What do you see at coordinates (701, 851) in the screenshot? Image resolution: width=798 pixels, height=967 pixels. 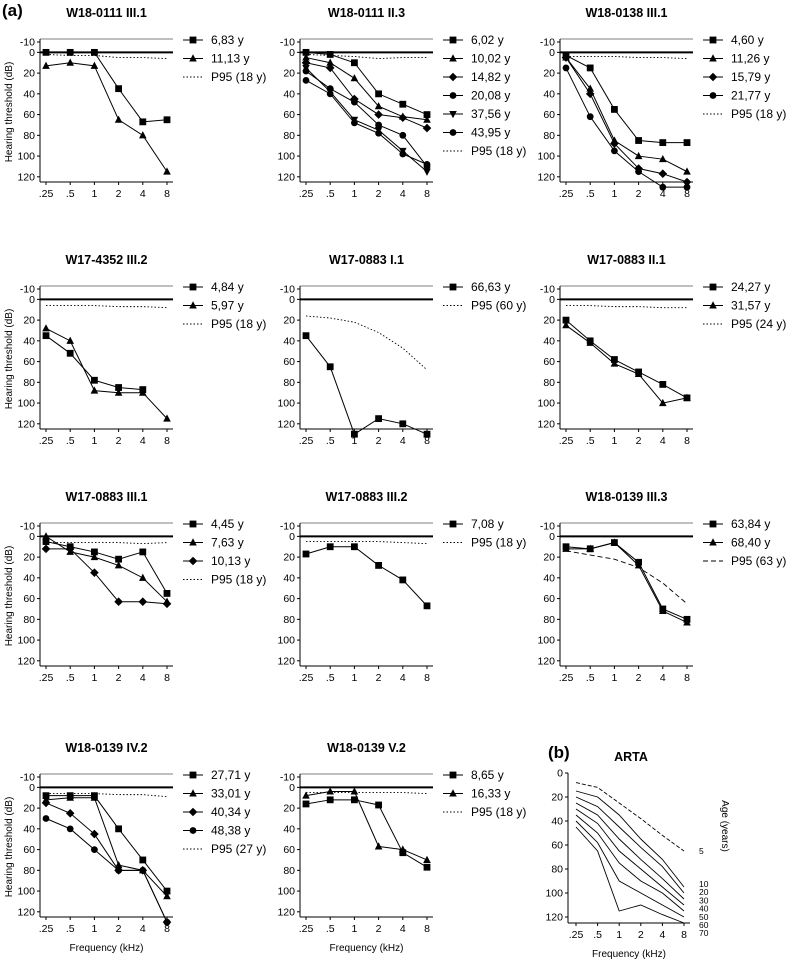 I see `age-curve-label: 5` at bounding box center [701, 851].